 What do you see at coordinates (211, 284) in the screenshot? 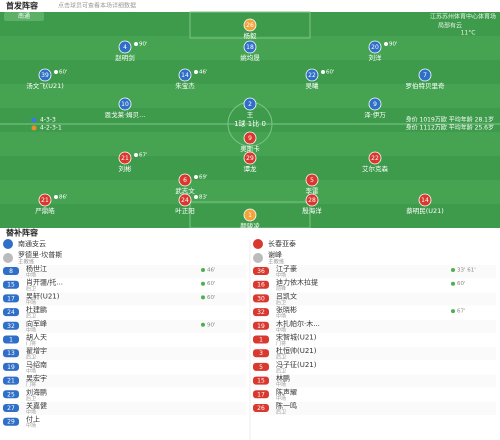
I see `event-time: 60'` at bounding box center [211, 284].